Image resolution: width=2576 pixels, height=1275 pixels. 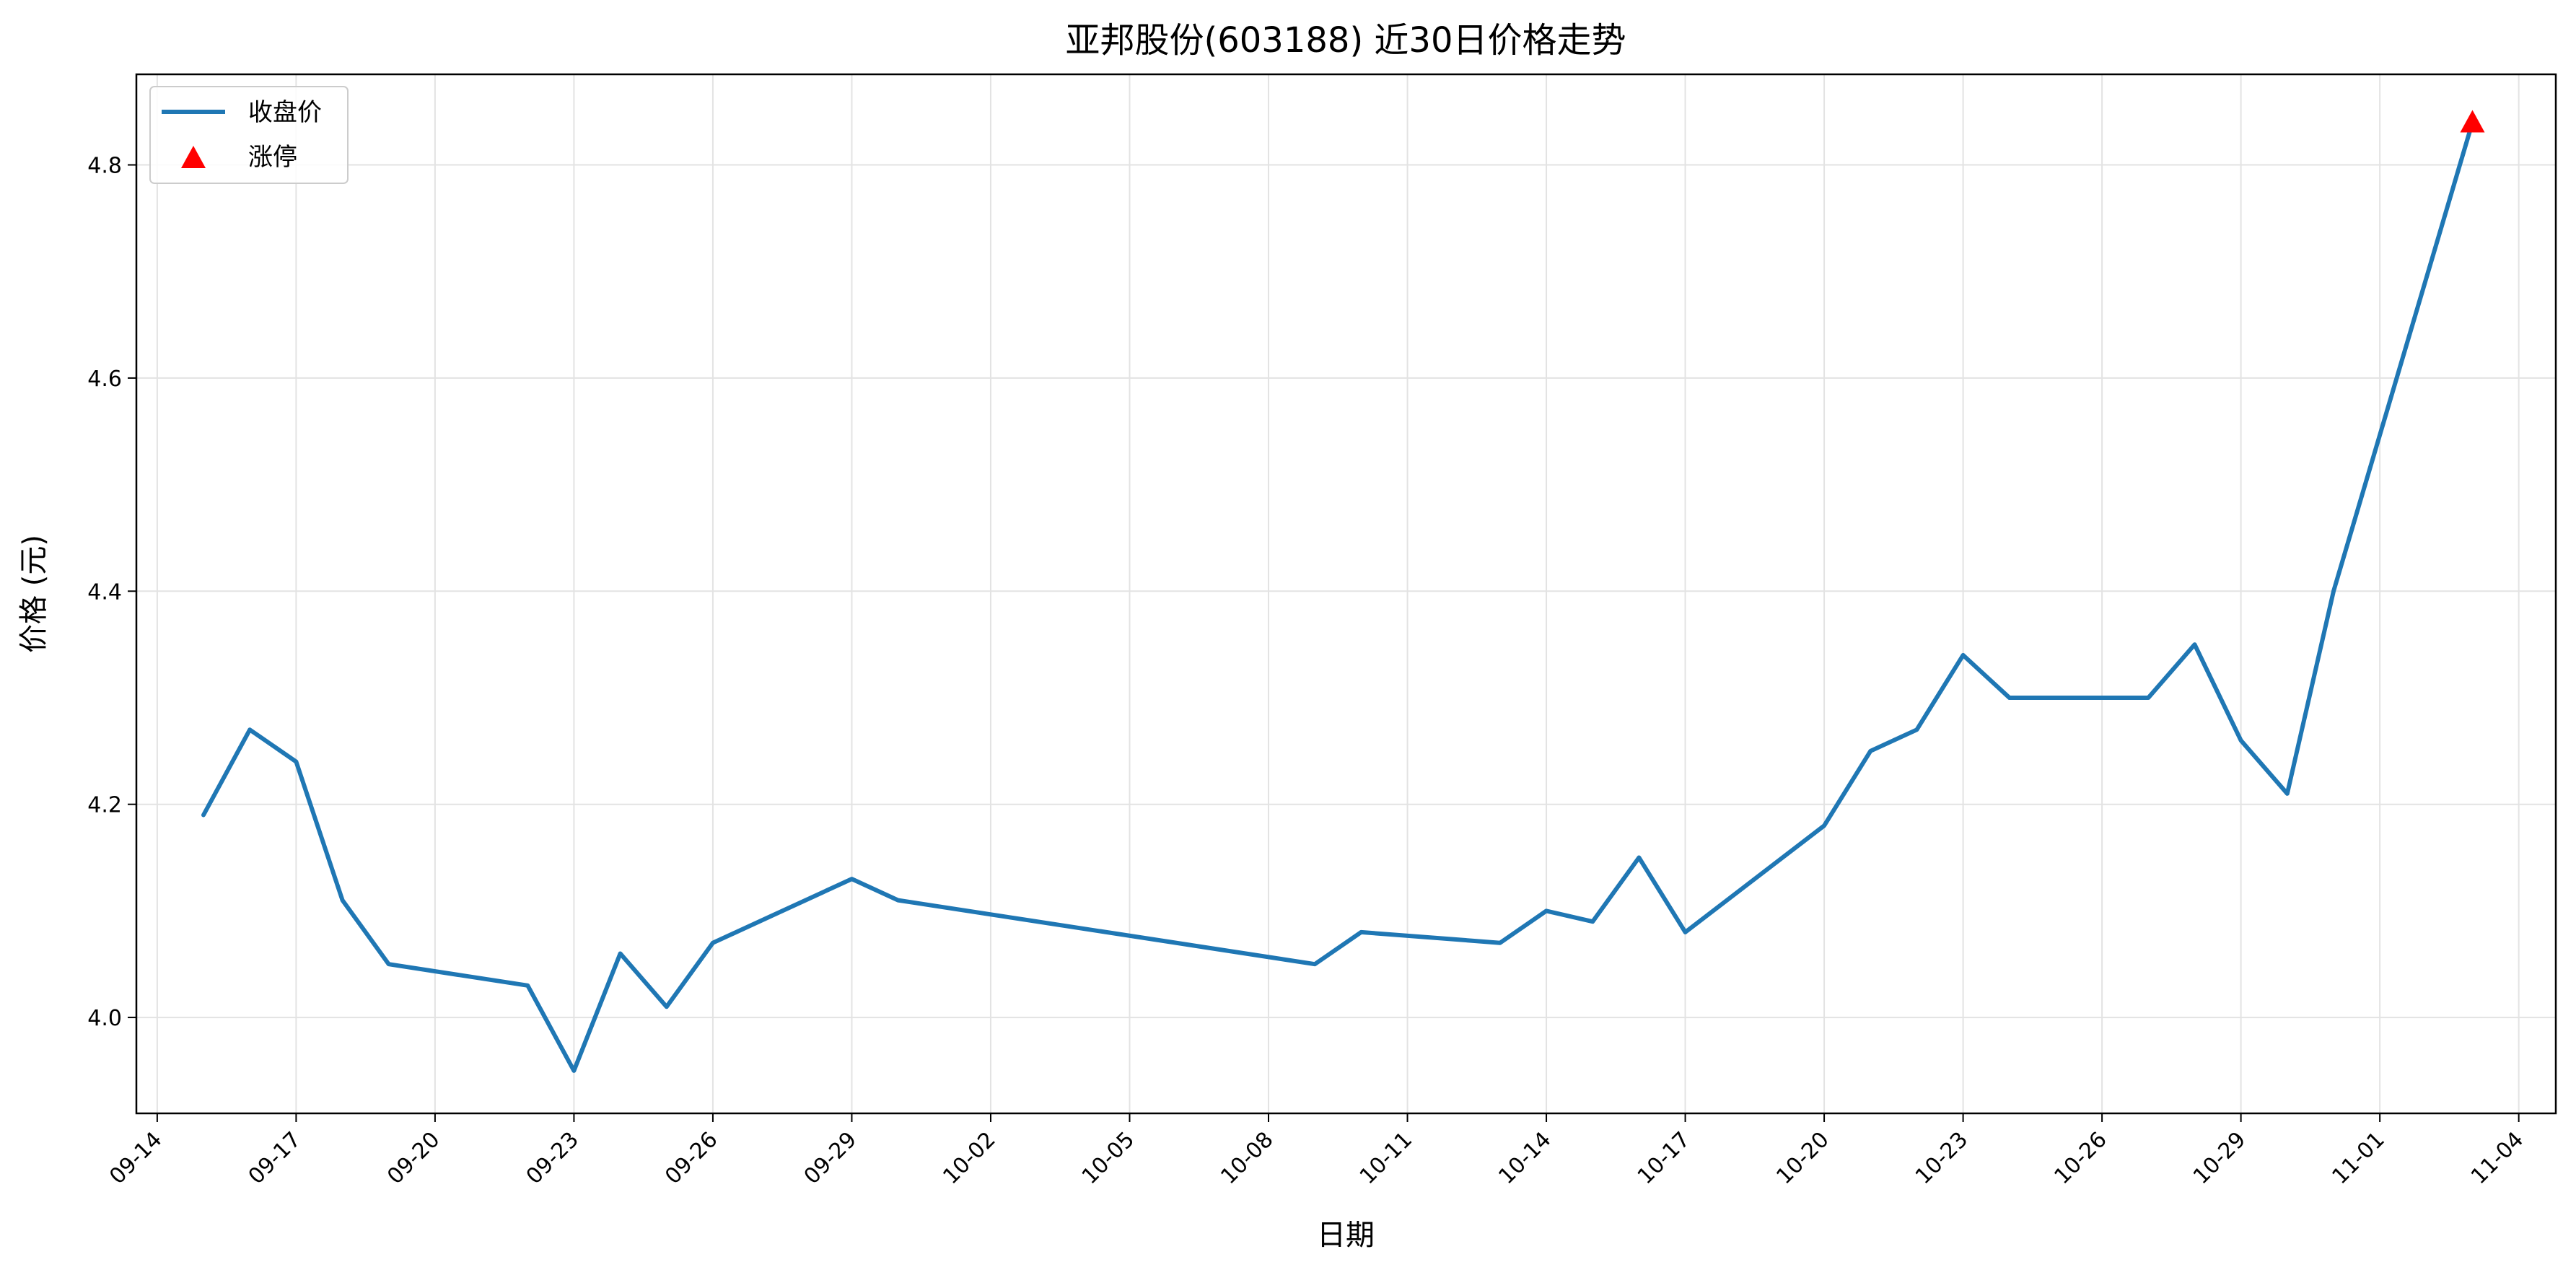 I want to click on limit-up-marker, so click(x=2472, y=122).